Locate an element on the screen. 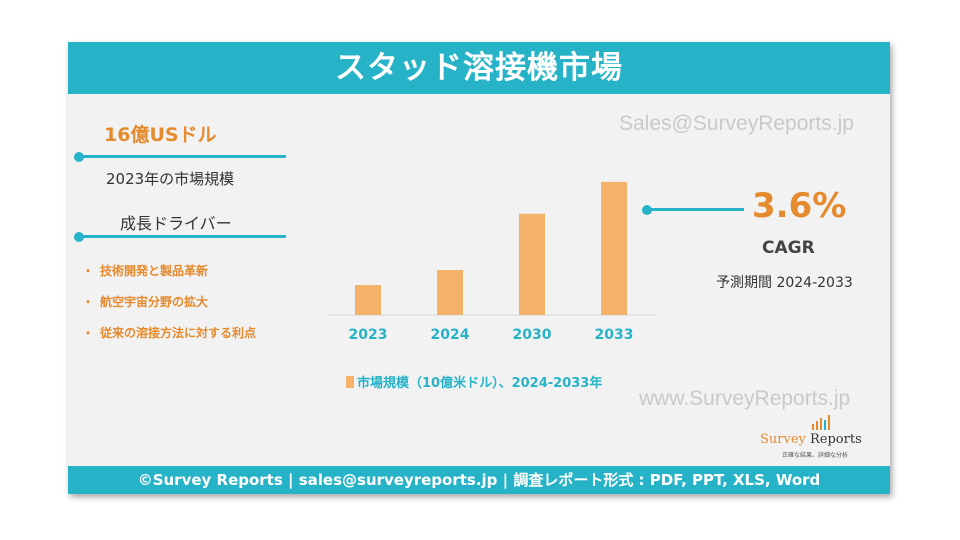 This screenshot has height=540, width=960. bar-2023 is located at coordinates (368, 300).